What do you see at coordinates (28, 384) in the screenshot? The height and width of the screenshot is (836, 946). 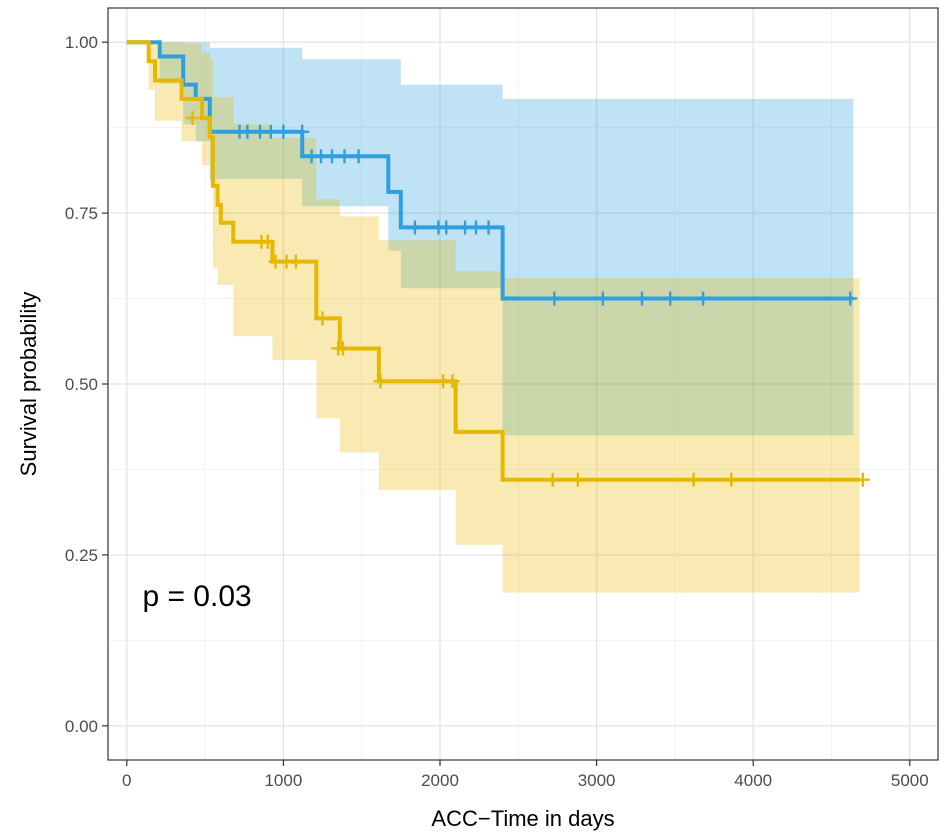 I see `y-axis-title: Survival probability` at bounding box center [28, 384].